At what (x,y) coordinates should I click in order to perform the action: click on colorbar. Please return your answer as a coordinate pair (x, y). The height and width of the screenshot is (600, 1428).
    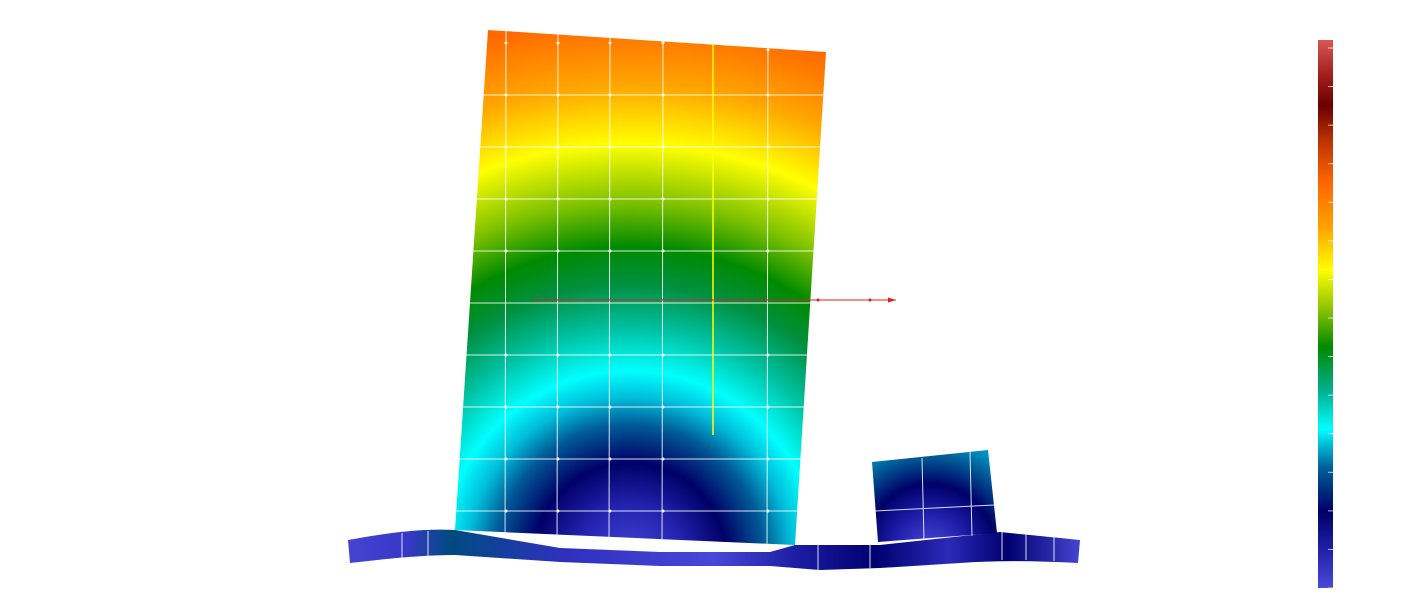
    Looking at the image, I should click on (1325, 314).